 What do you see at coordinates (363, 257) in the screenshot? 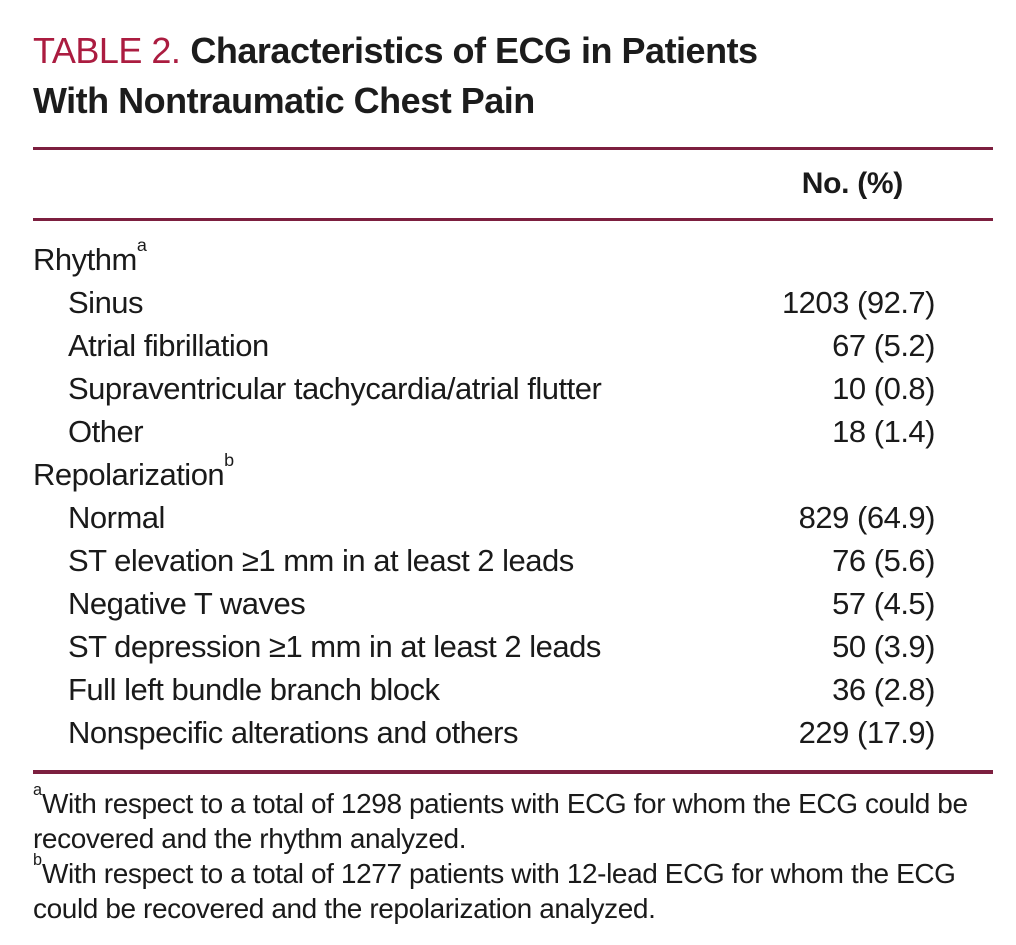
I see `row-label: Rhythma` at bounding box center [363, 257].